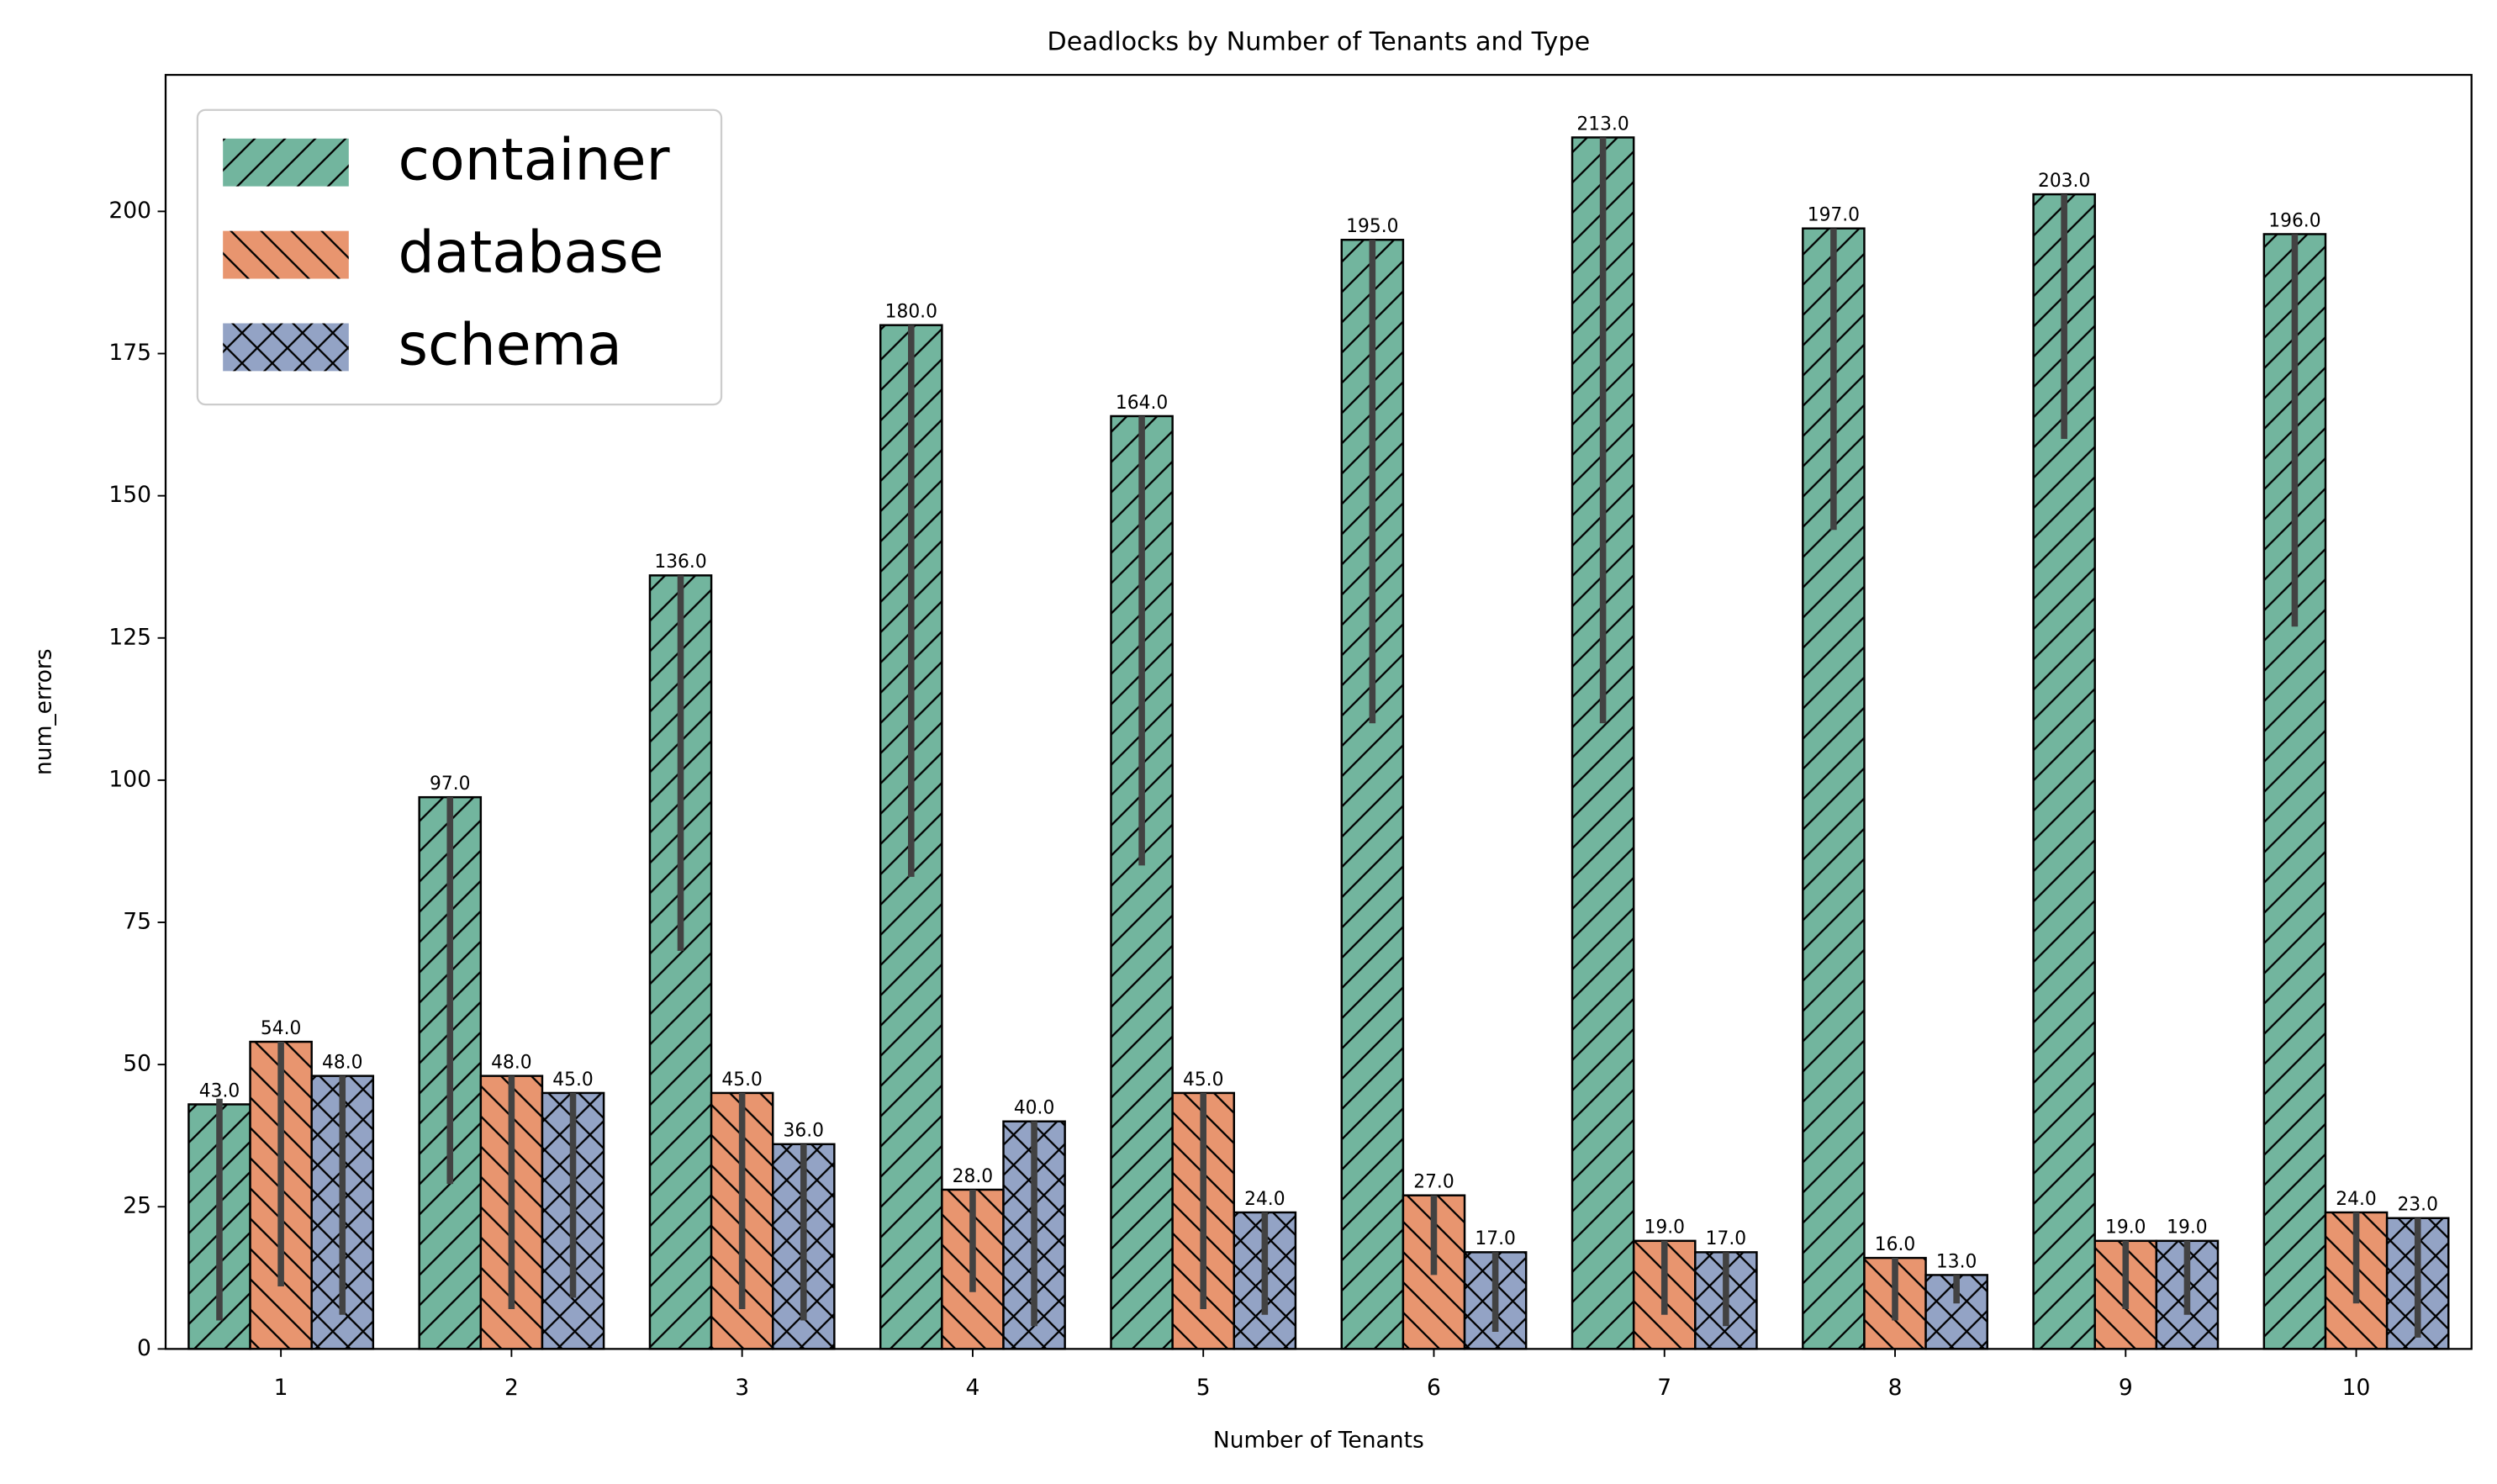 The width and height of the screenshot is (2497, 1484). What do you see at coordinates (1318, 42) in the screenshot?
I see `chart-title: Deadlocks by Number of Tenants and Type` at bounding box center [1318, 42].